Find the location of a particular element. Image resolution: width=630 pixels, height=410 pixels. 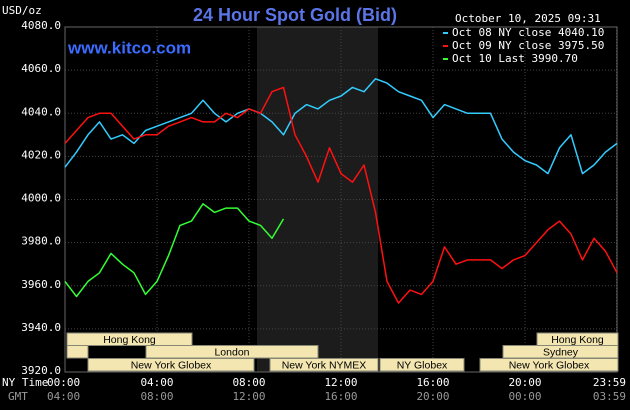

session-label: New York NYMEX is located at coordinates (324, 365).